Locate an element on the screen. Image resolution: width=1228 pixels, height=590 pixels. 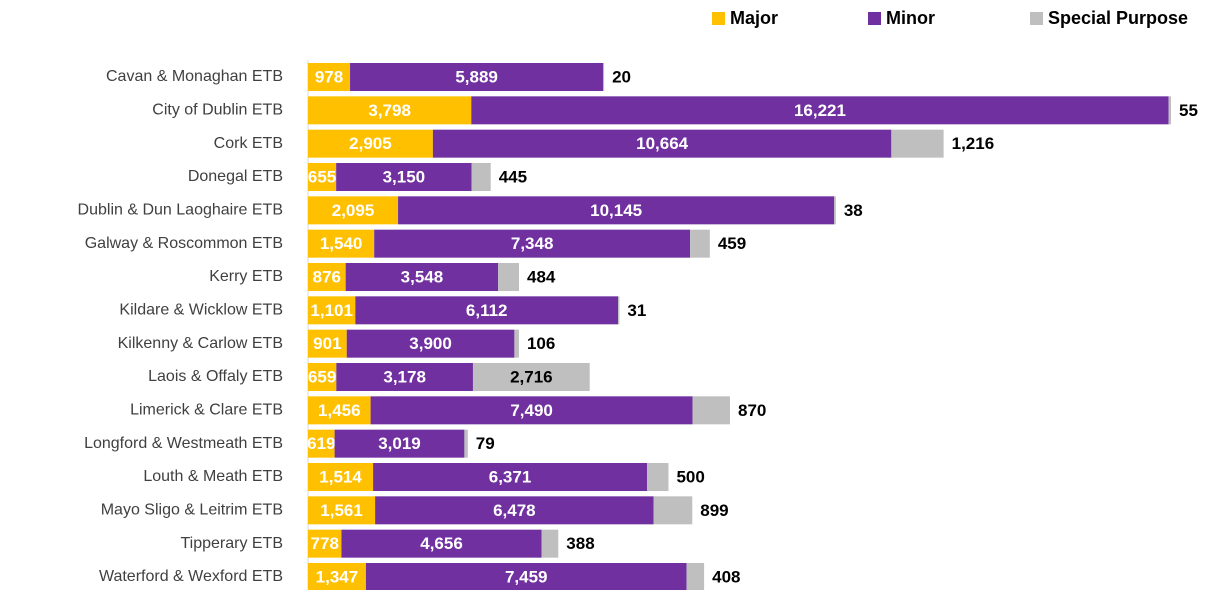
data-label: 10,145 is located at coordinates (616, 210).